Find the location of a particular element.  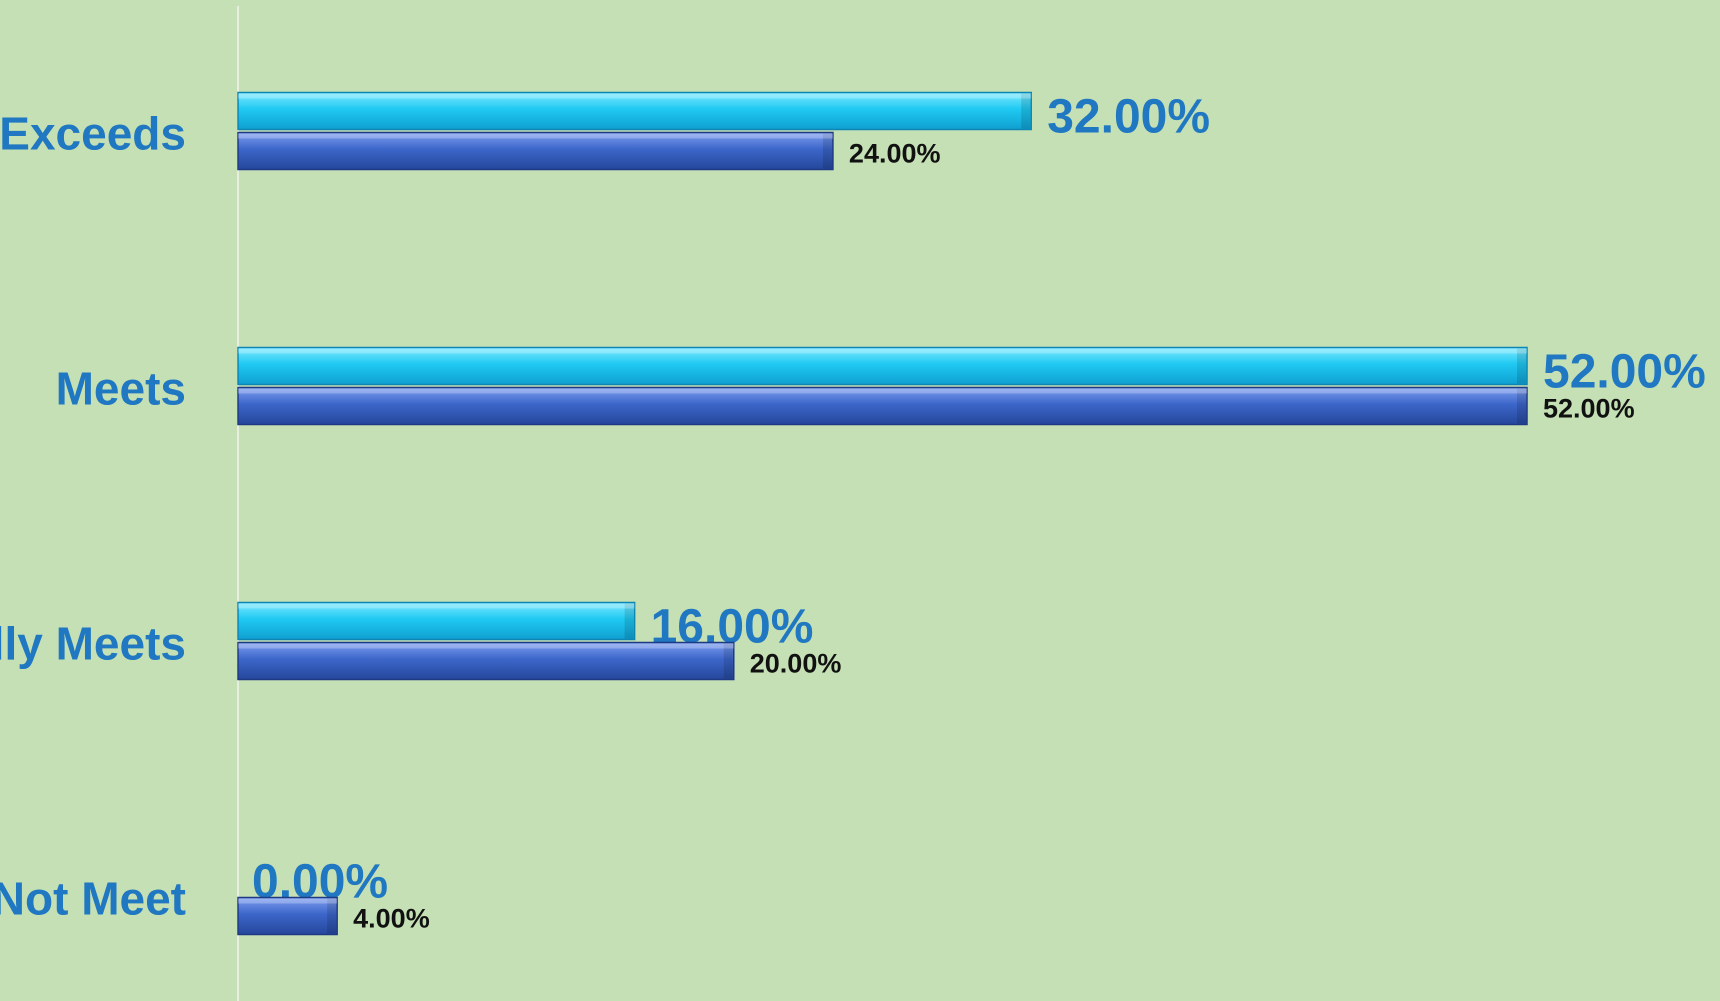

category-label: Exceeds is located at coordinates (93, 134).